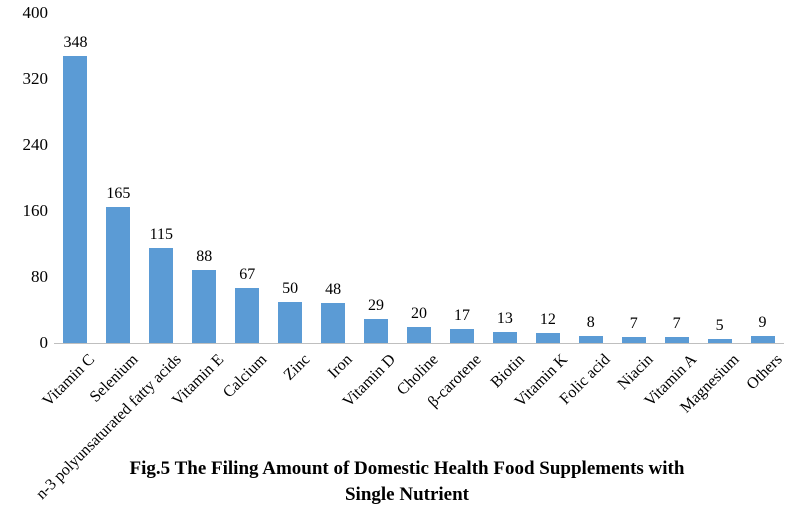 The height and width of the screenshot is (529, 789). What do you see at coordinates (44, 342) in the screenshot?
I see `y-axis-tick-label: 0` at bounding box center [44, 342].